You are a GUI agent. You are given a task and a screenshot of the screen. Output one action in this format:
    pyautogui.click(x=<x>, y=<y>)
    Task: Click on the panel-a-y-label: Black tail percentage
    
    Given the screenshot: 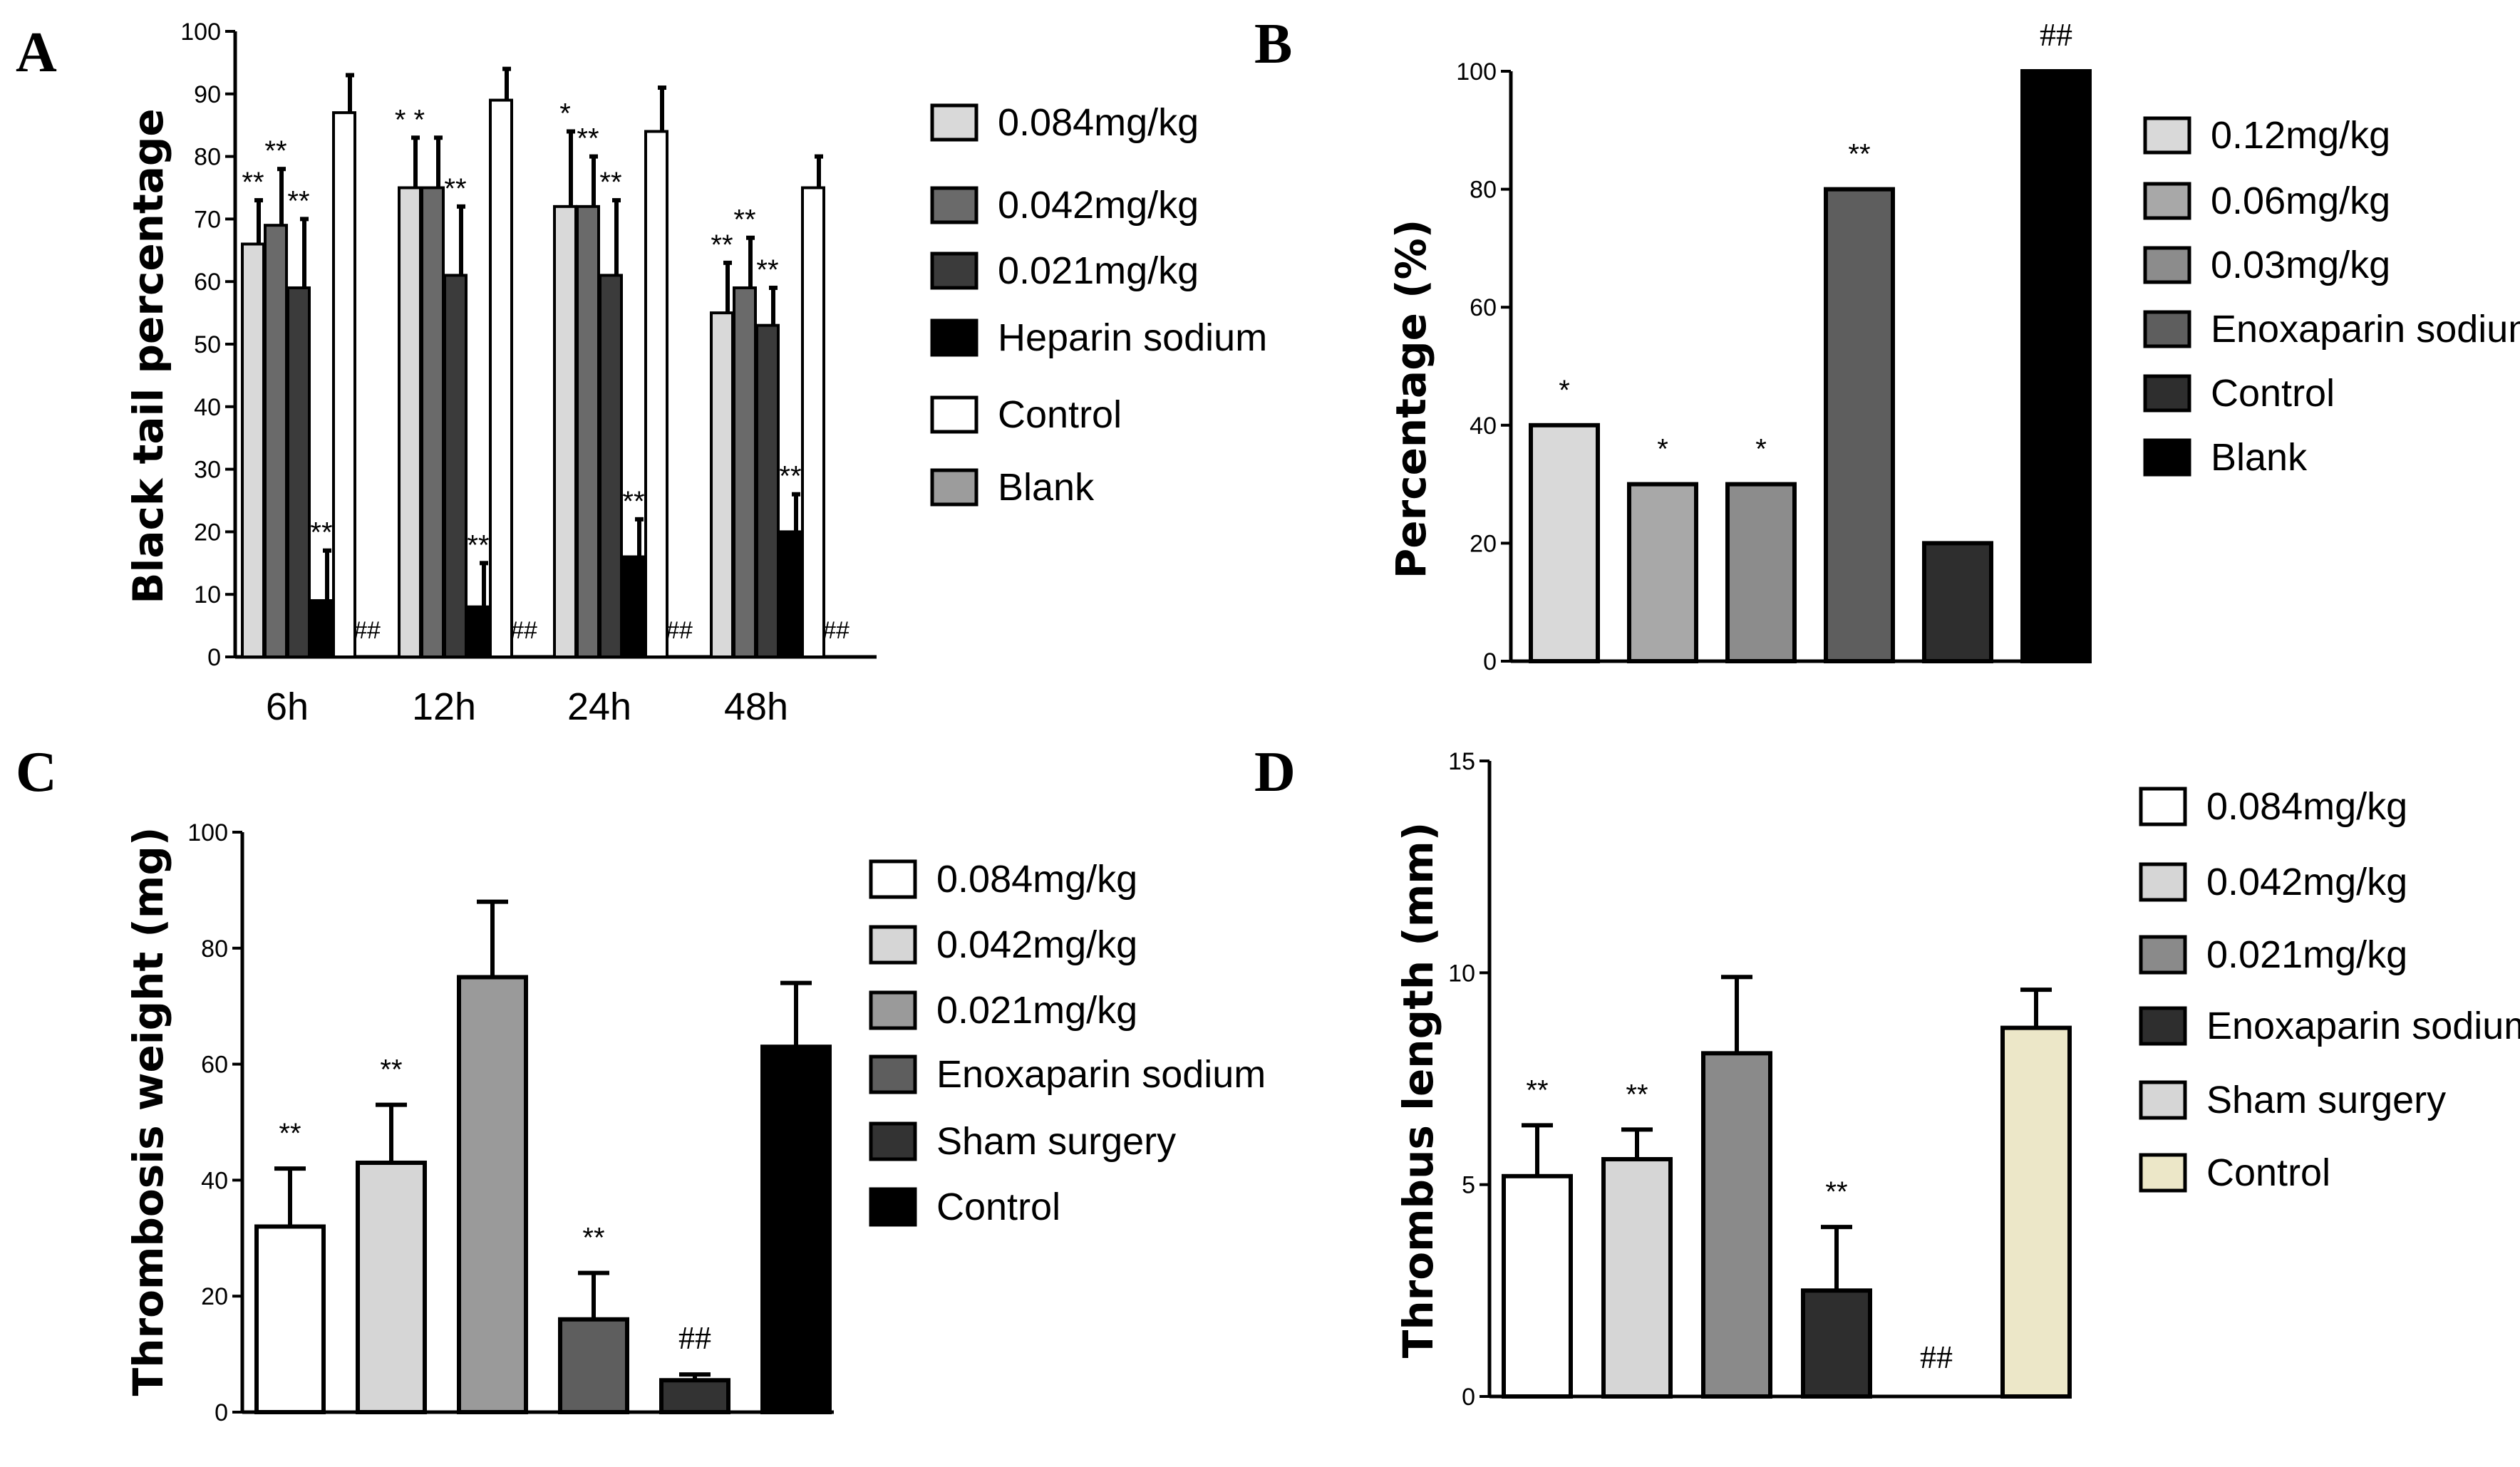 What is the action you would take?
    pyautogui.click(x=148, y=355)
    